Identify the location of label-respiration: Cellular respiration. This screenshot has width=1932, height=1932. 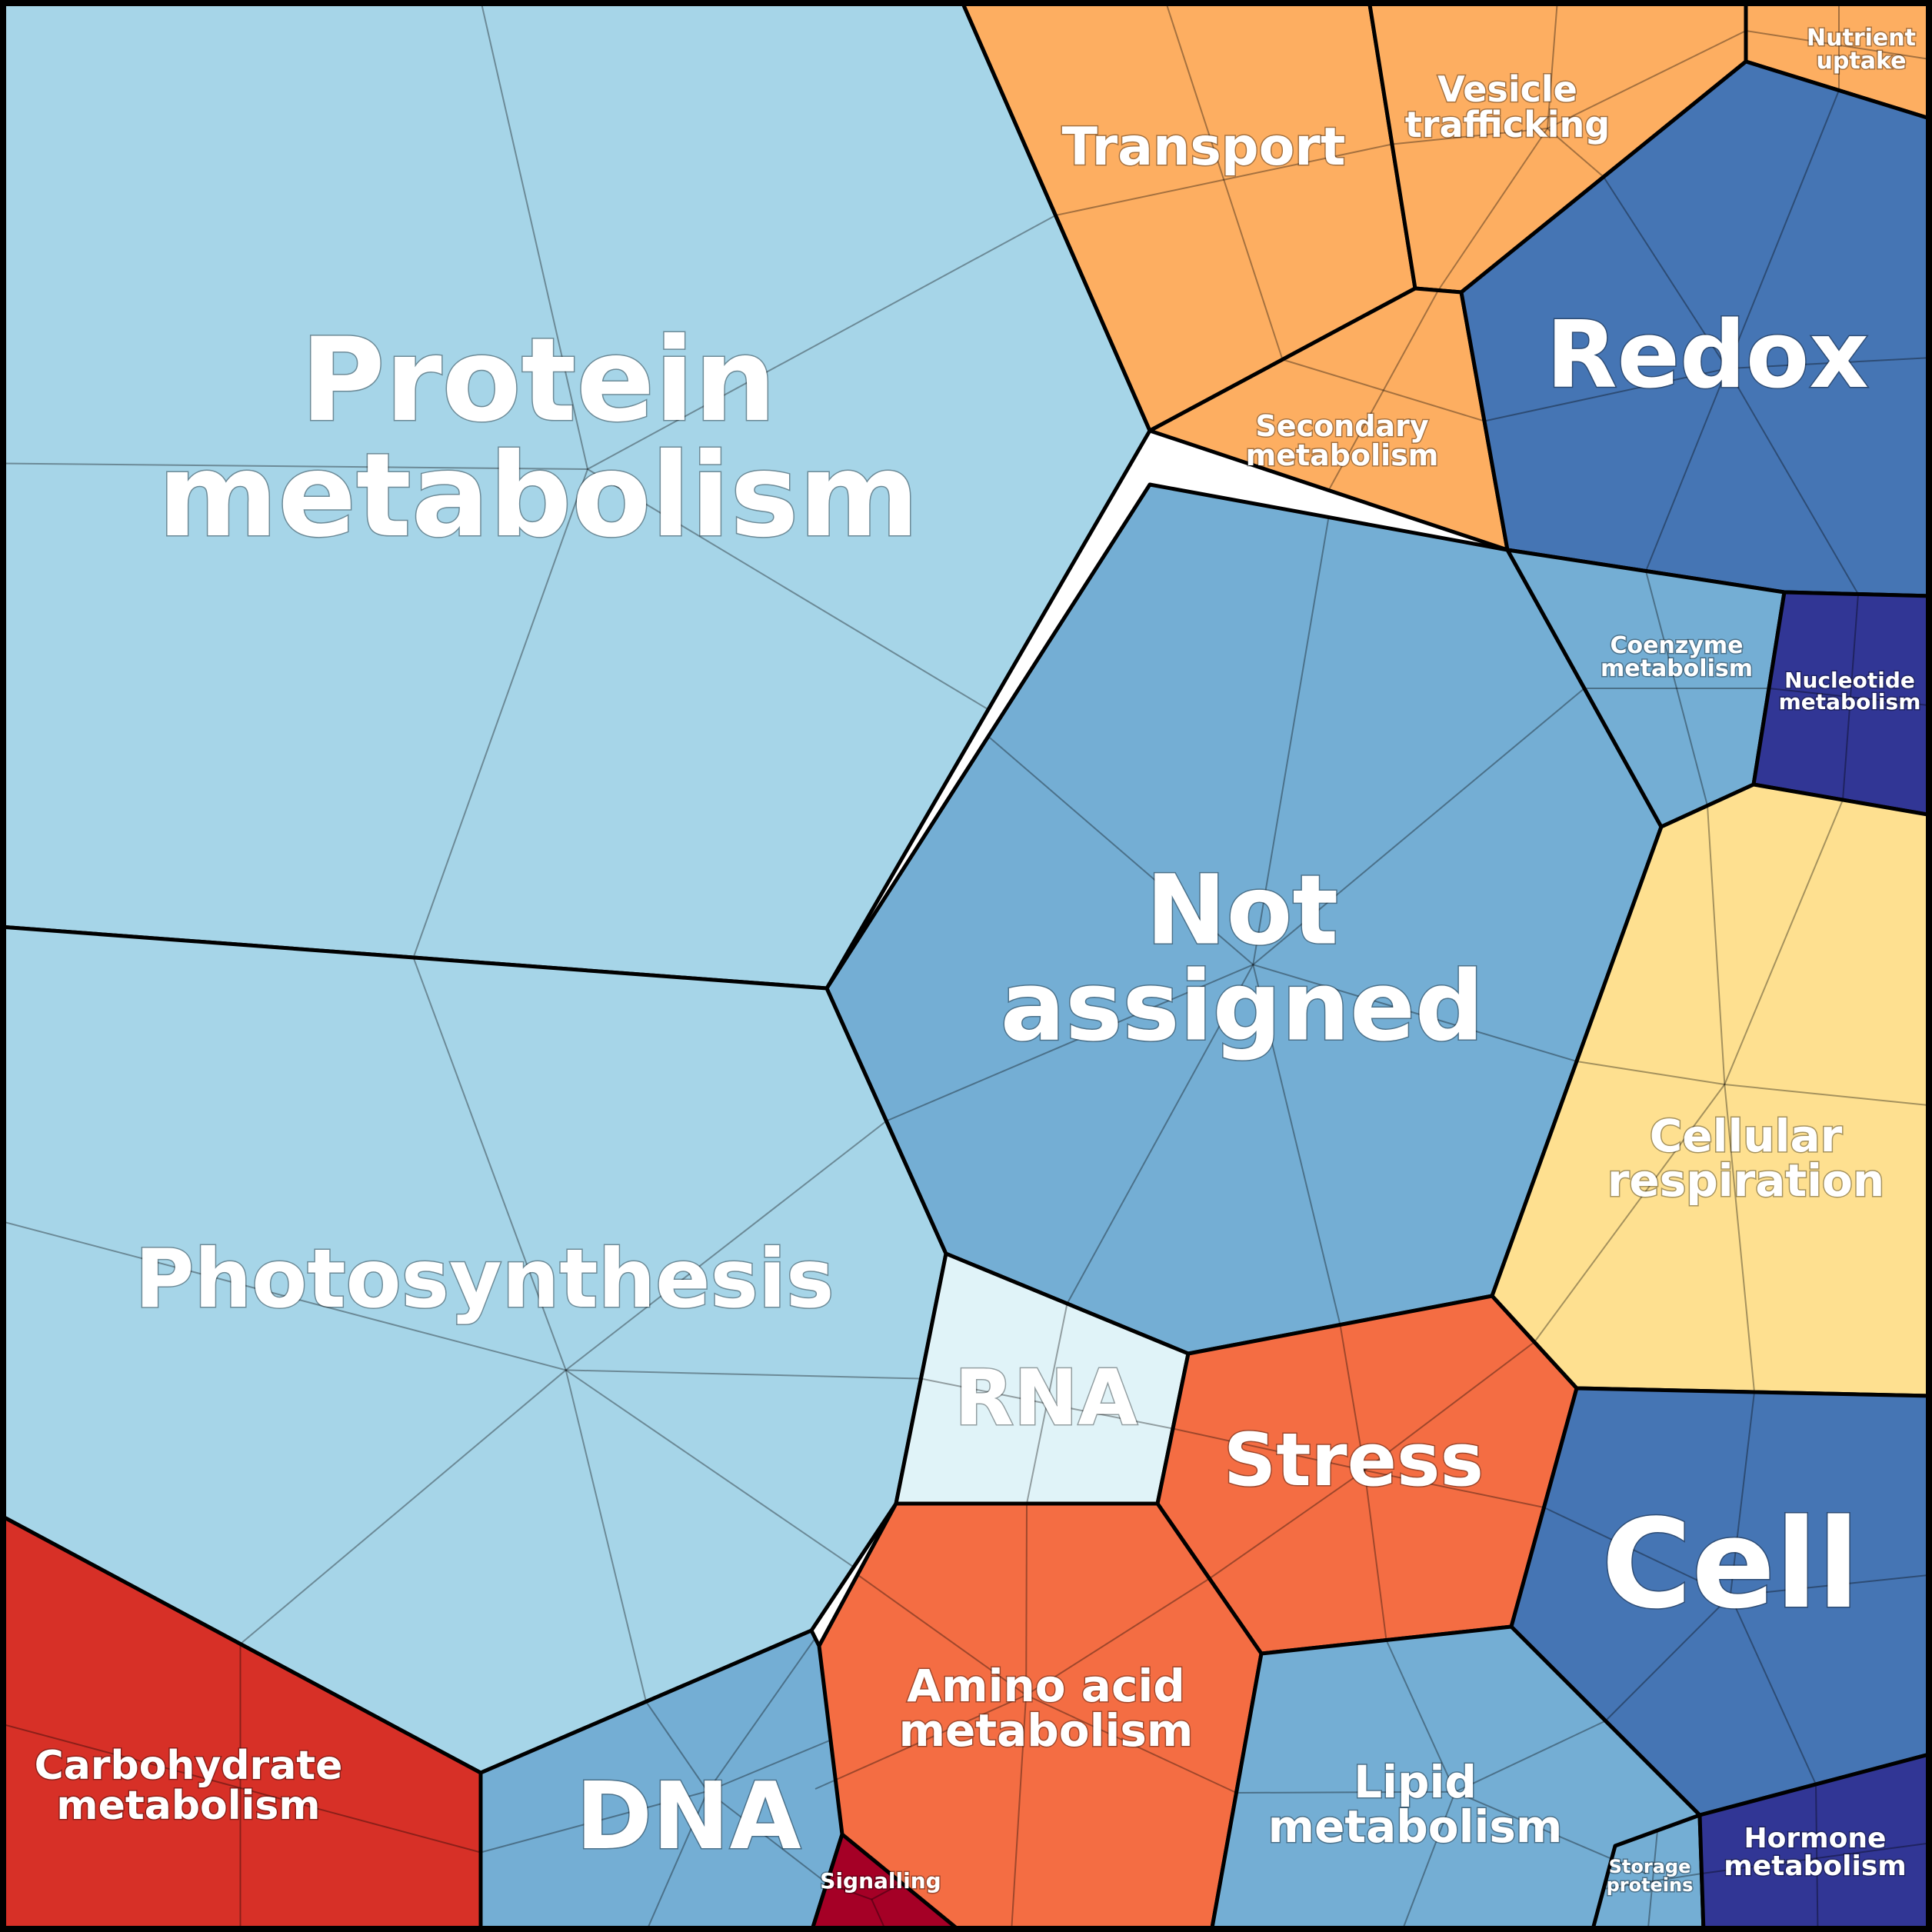
(1745, 1158).